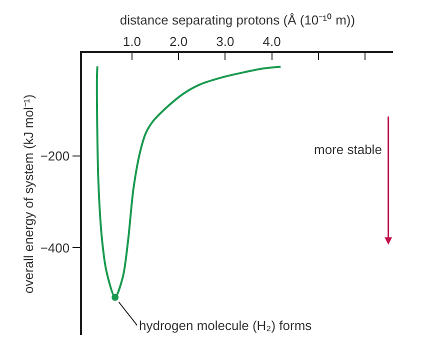 This screenshot has height=346, width=433. What do you see at coordinates (28, 194) in the screenshot?
I see `y-axis-title: overall energy of system (kJ mol⁻¹)` at bounding box center [28, 194].